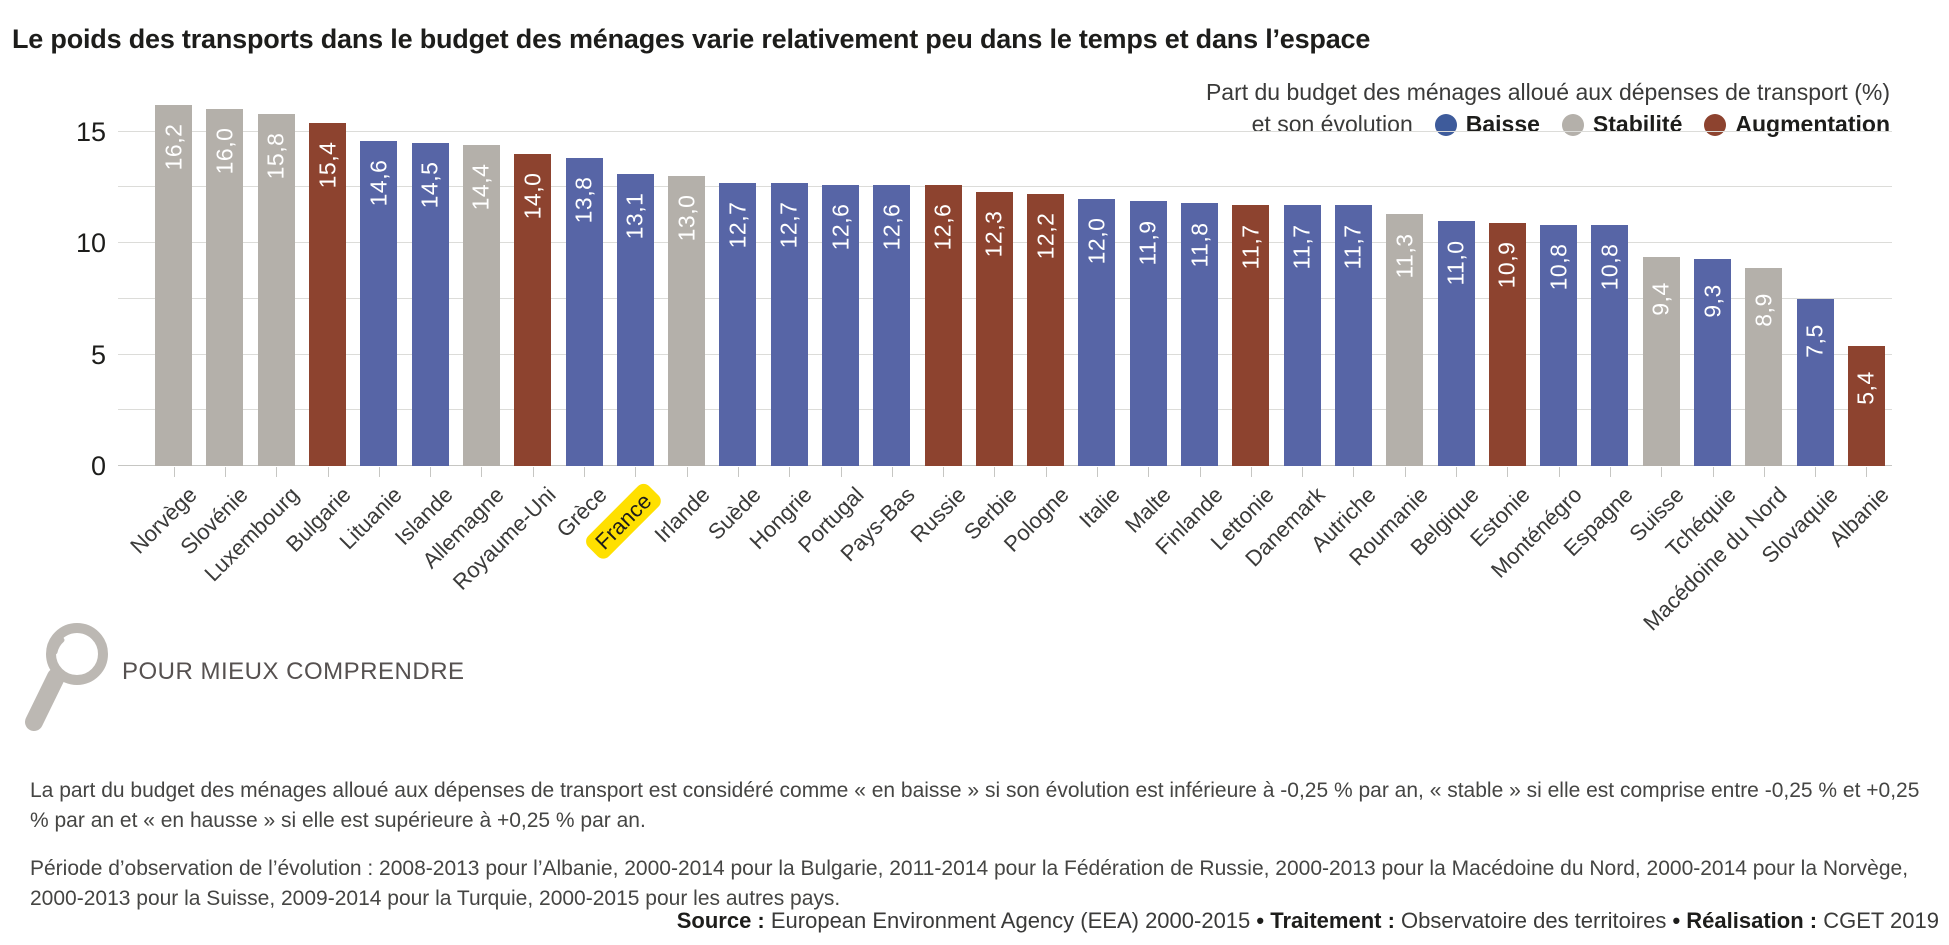 The width and height of the screenshot is (1949, 945). What do you see at coordinates (1558, 267) in the screenshot?
I see `bar-value-label: 10,8` at bounding box center [1558, 267].